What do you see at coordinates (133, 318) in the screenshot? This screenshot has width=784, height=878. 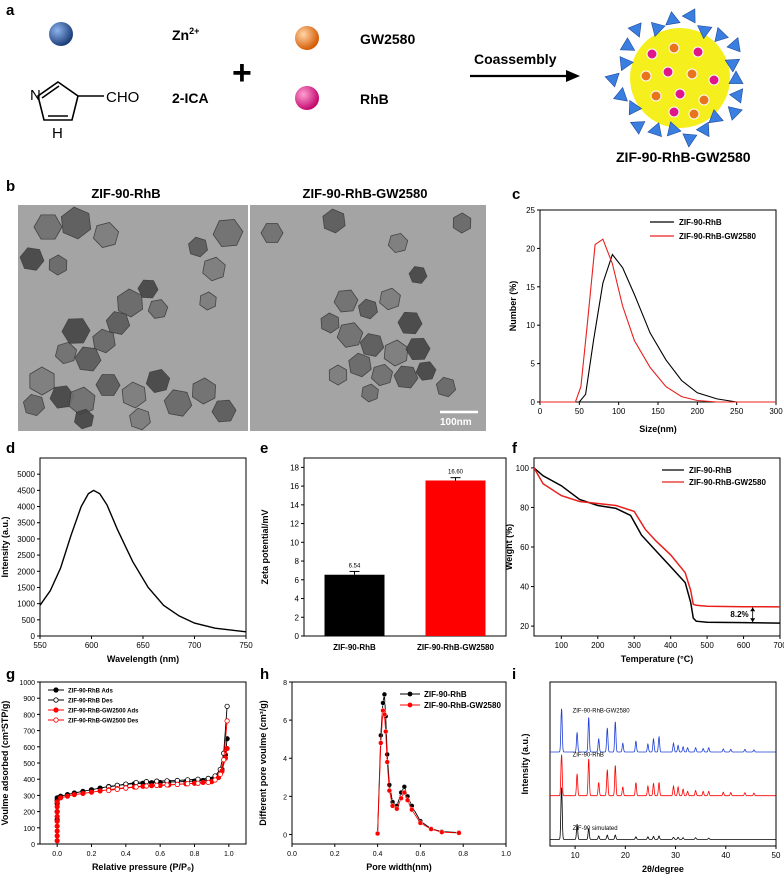 I see `tem-image-left` at bounding box center [133, 318].